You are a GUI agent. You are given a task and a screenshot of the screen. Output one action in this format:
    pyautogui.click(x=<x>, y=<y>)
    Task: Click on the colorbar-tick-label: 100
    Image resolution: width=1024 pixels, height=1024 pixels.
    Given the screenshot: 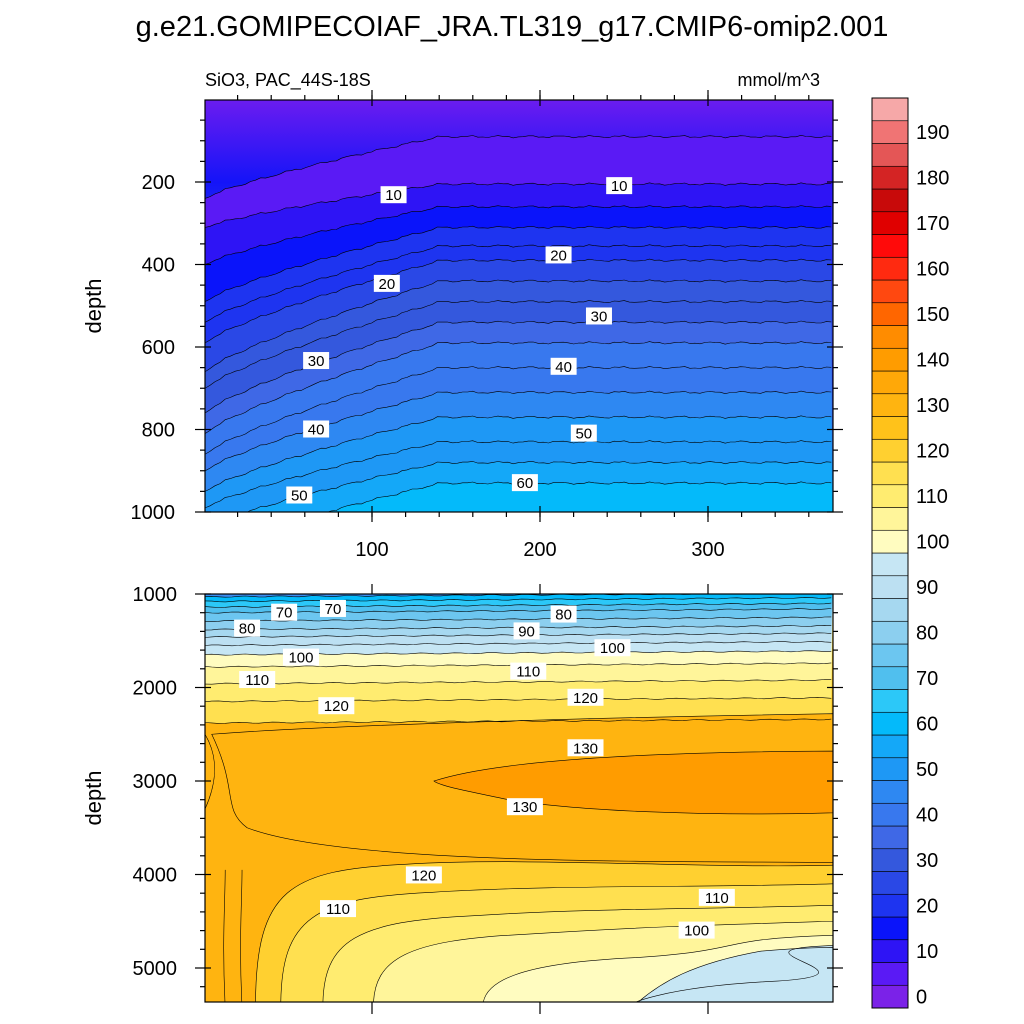 What is the action you would take?
    pyautogui.click(x=932, y=543)
    